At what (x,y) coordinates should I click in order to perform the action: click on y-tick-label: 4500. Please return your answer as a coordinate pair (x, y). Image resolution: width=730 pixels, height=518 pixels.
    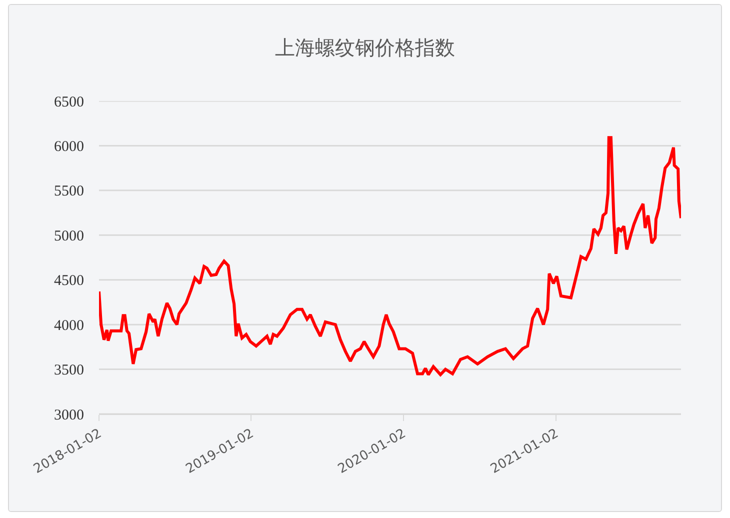
    Looking at the image, I should click on (69, 281).